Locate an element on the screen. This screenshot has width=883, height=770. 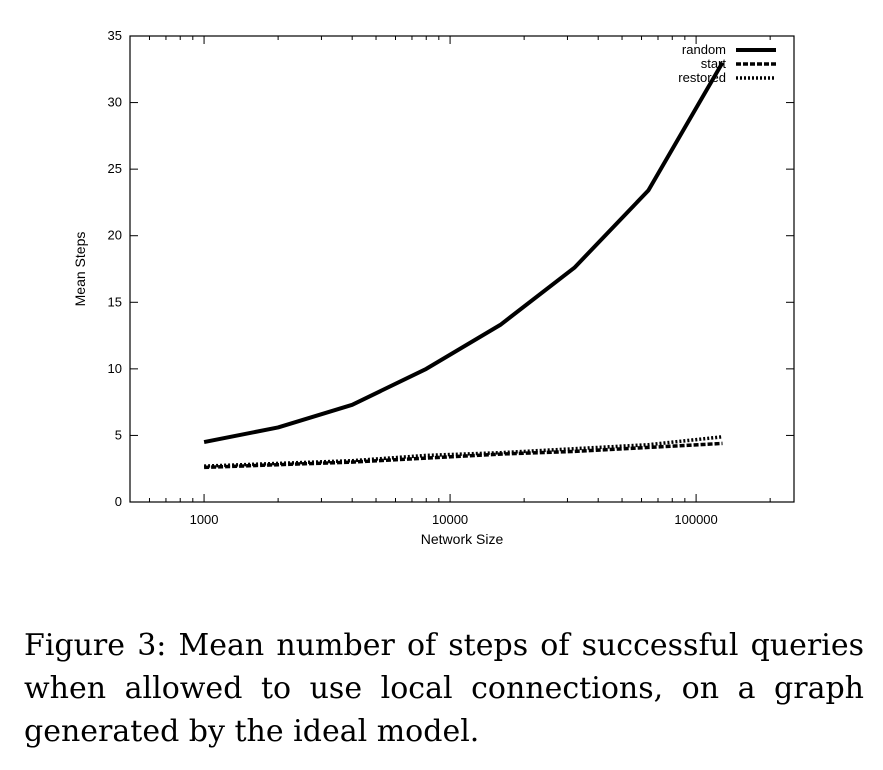
y-tick-label: 10 is located at coordinates (115, 368).